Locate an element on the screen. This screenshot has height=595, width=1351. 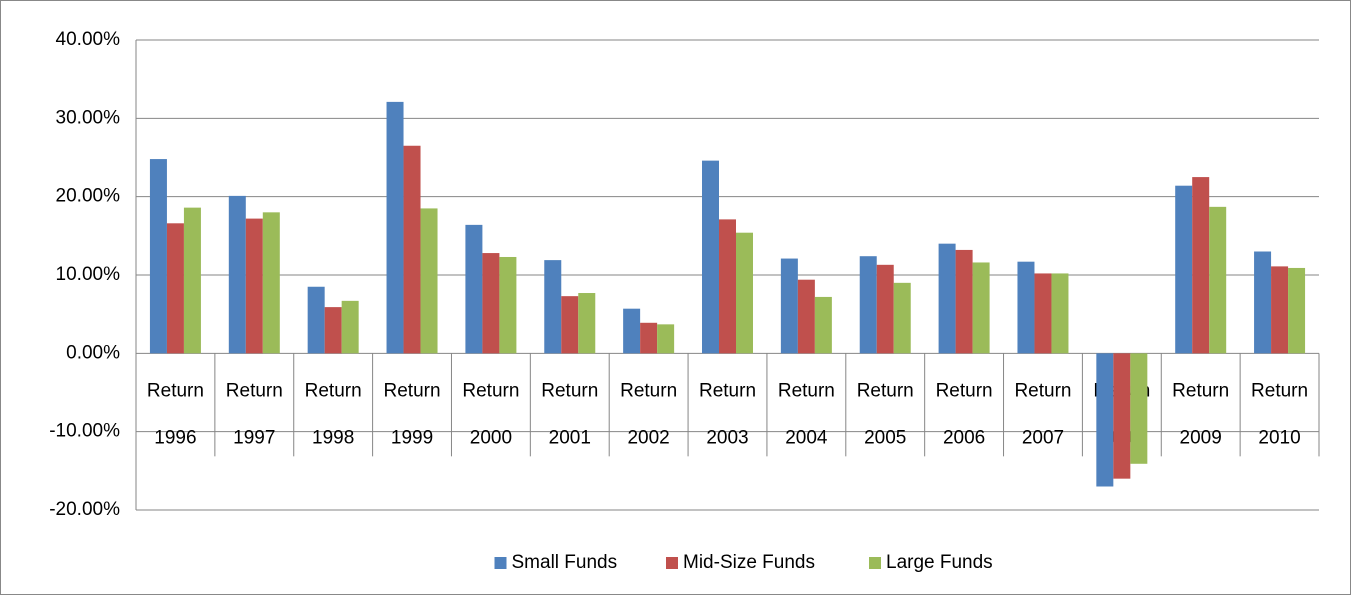
y-tick-label: 40.00% is located at coordinates (88, 39).